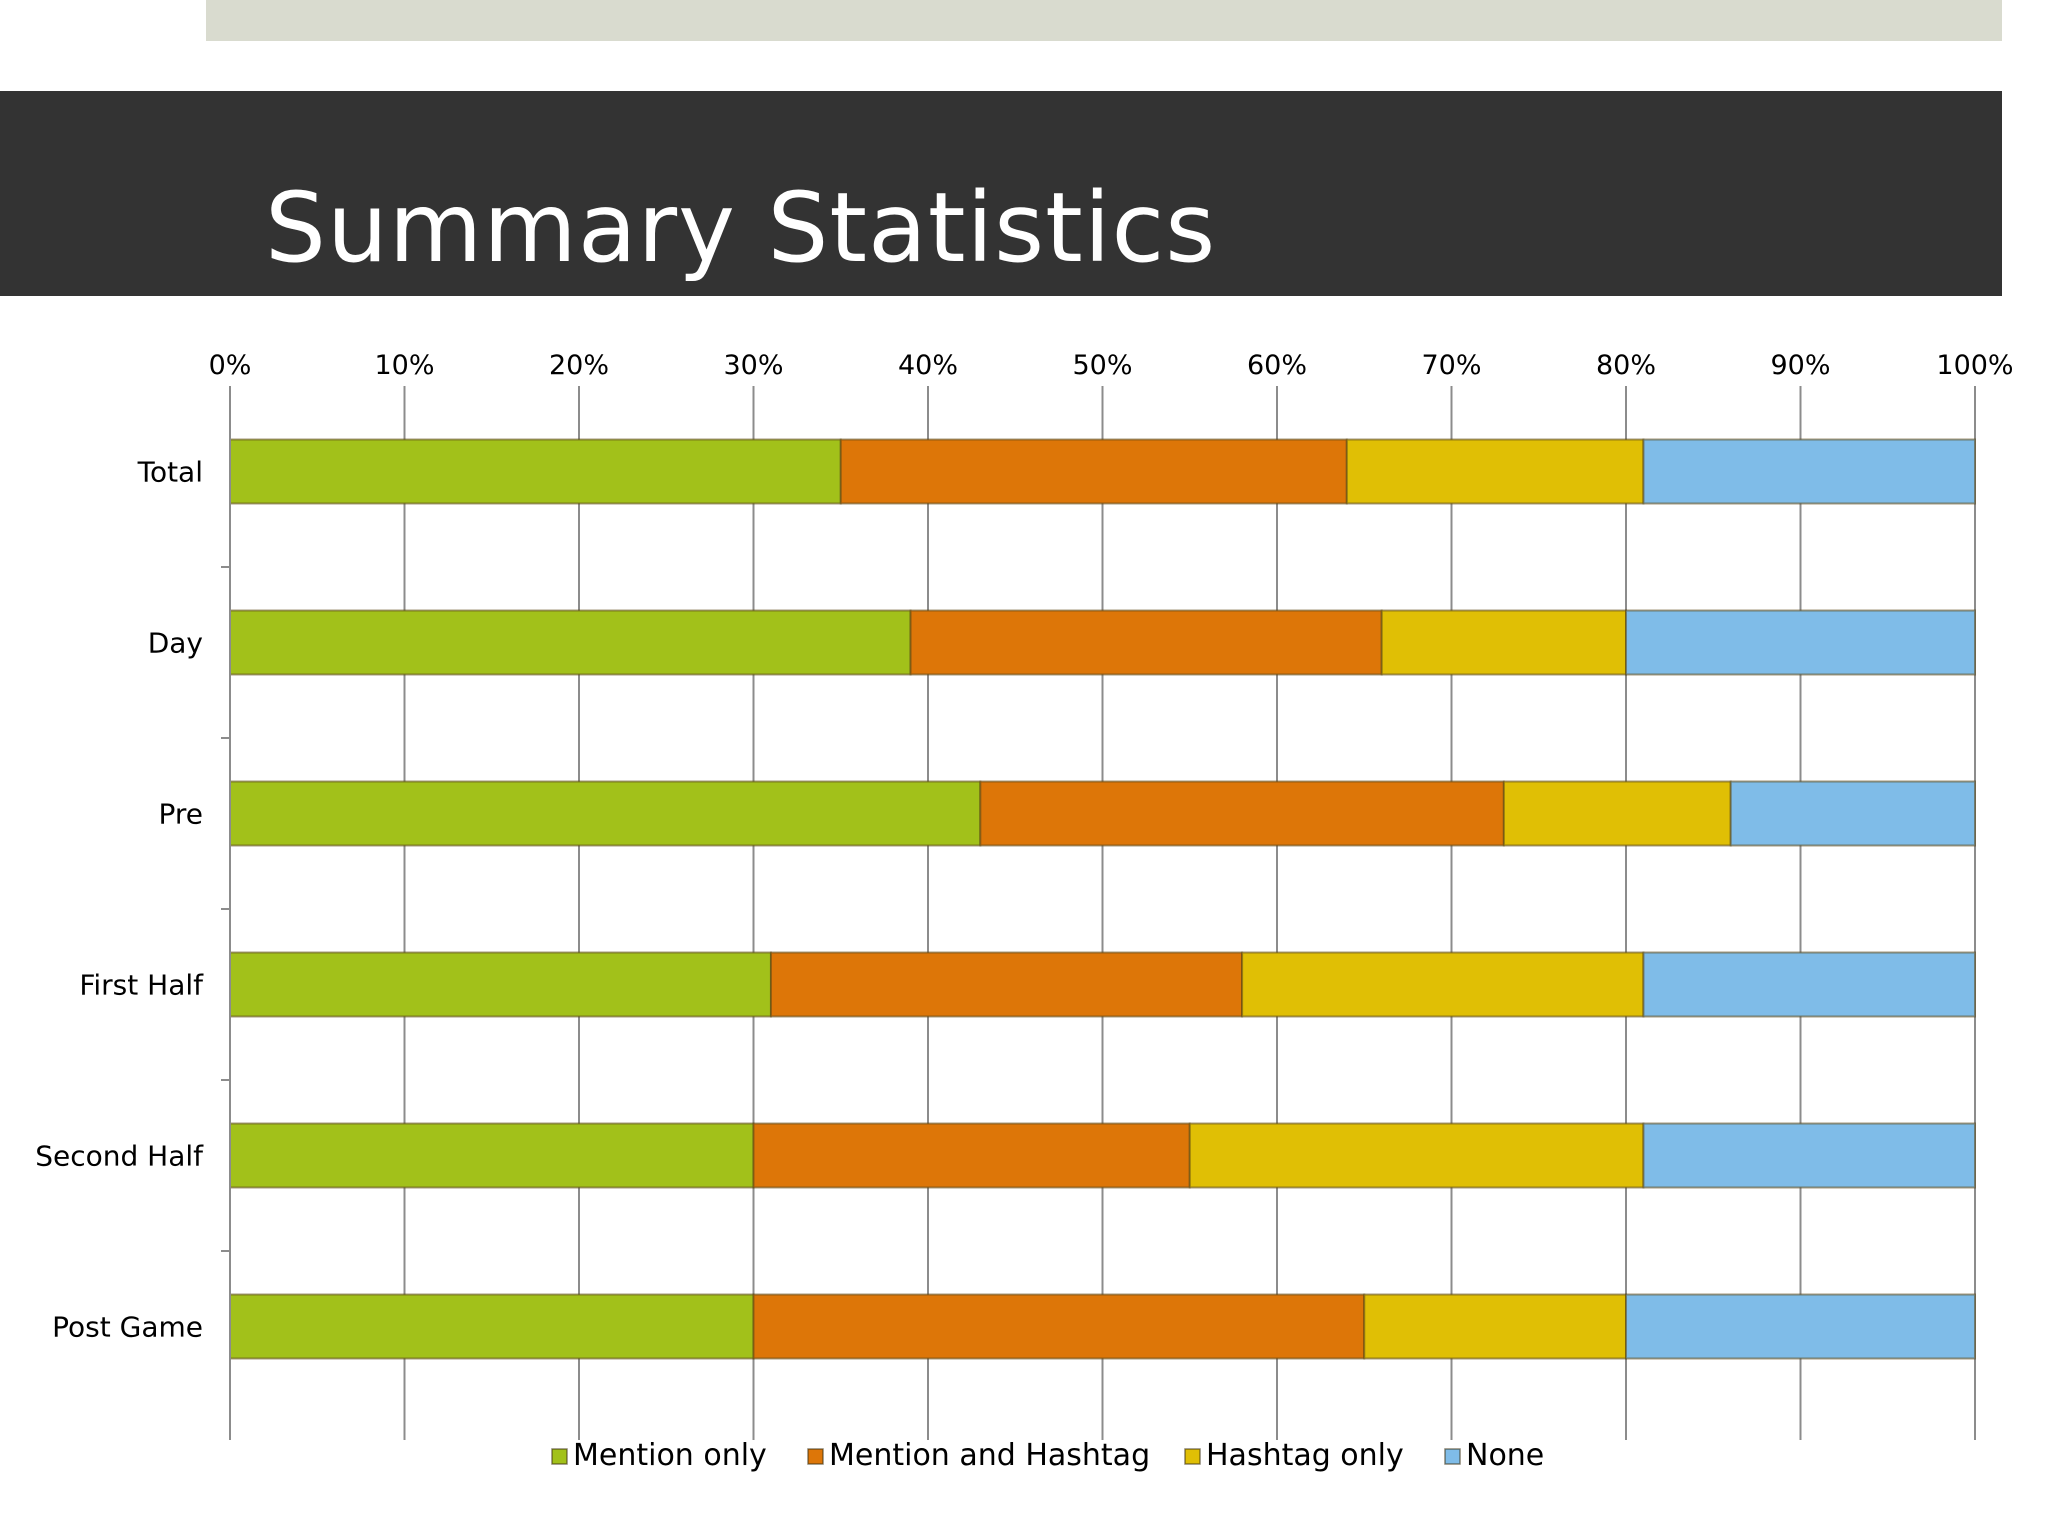 Image resolution: width=2048 pixels, height=1536 pixels. What do you see at coordinates (1626, 365) in the screenshot?
I see `x-tick-label: 80%` at bounding box center [1626, 365].